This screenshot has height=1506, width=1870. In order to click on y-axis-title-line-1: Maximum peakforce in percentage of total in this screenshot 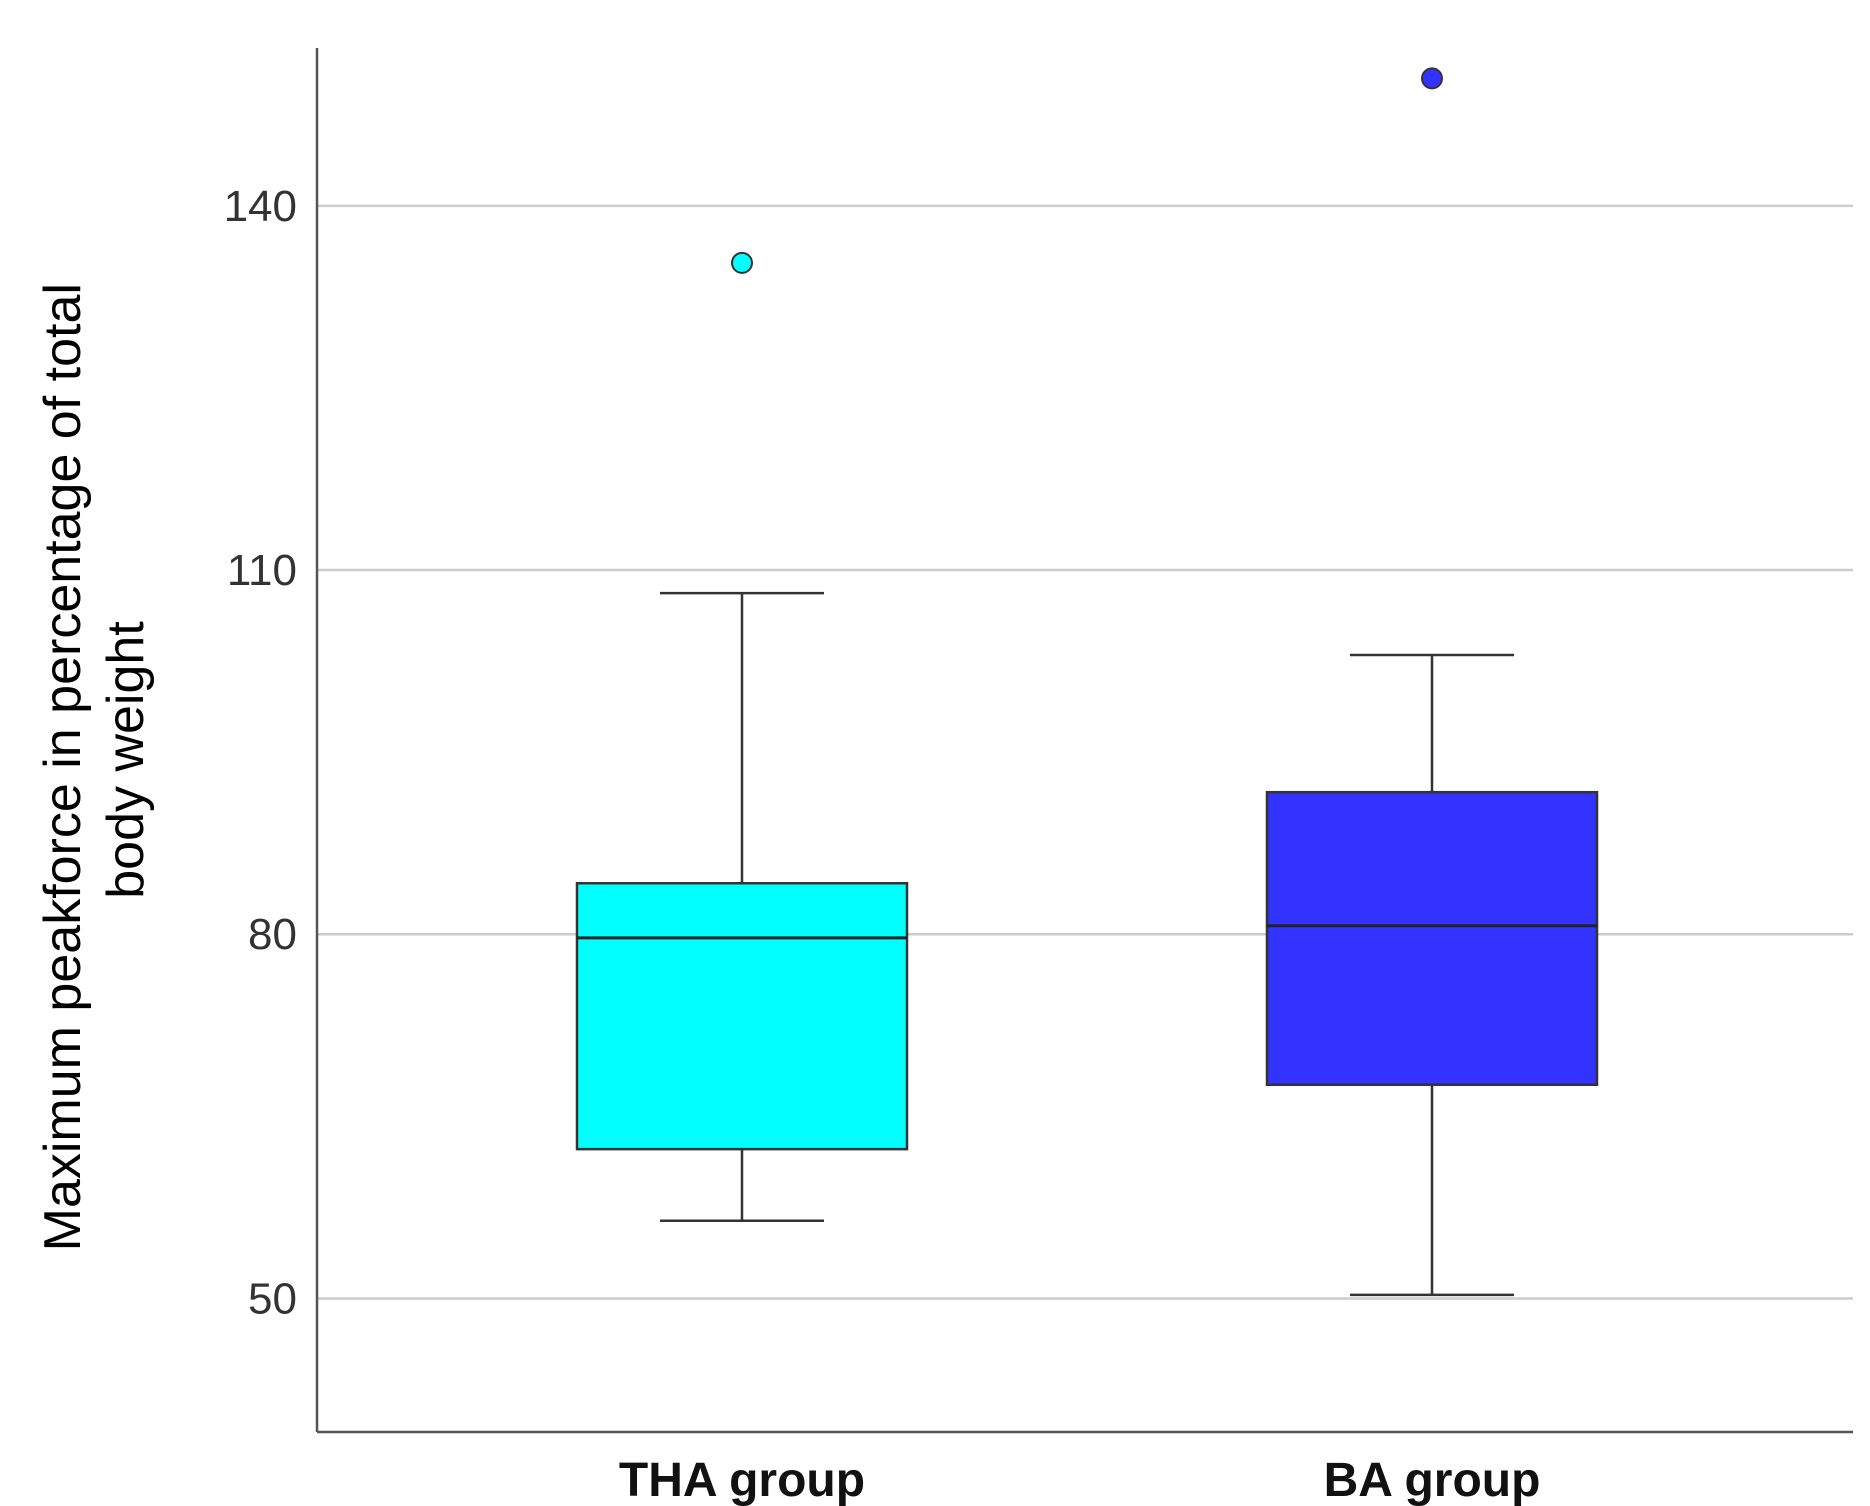, I will do `click(63, 767)`.